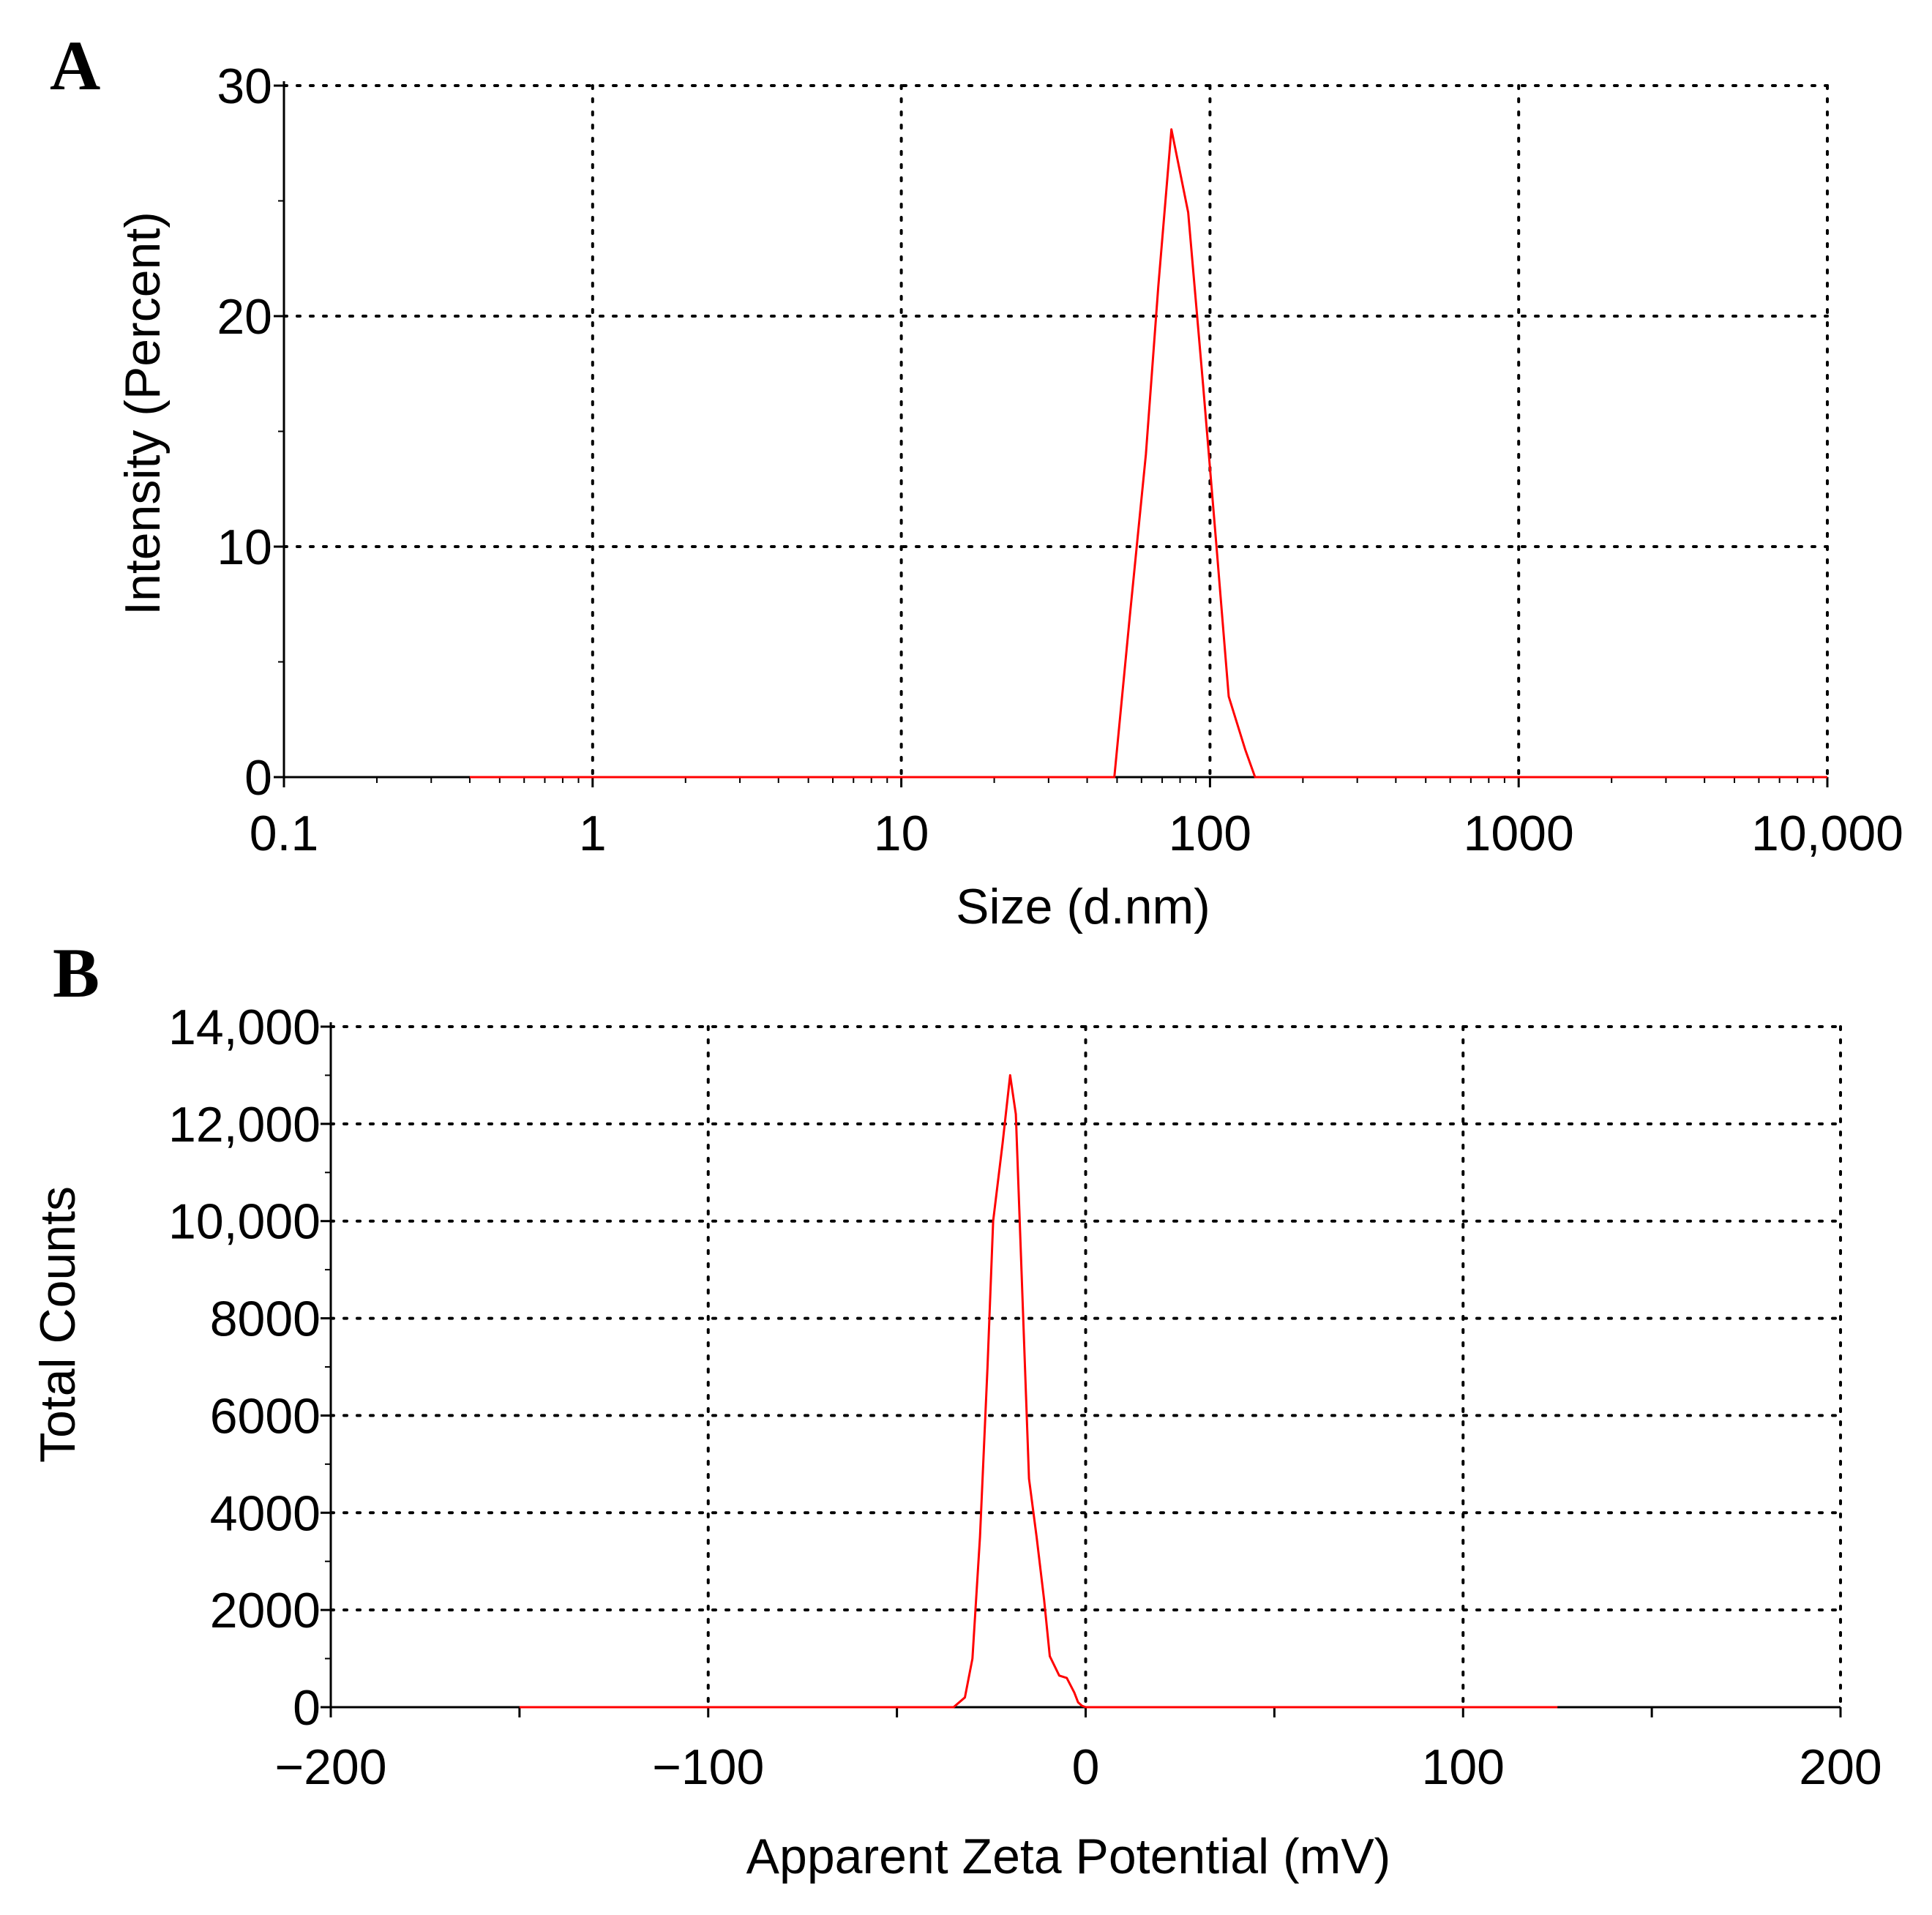 This screenshot has width=1932, height=1915. What do you see at coordinates (75, 66) in the screenshot?
I see `panel-letter-a: A` at bounding box center [75, 66].